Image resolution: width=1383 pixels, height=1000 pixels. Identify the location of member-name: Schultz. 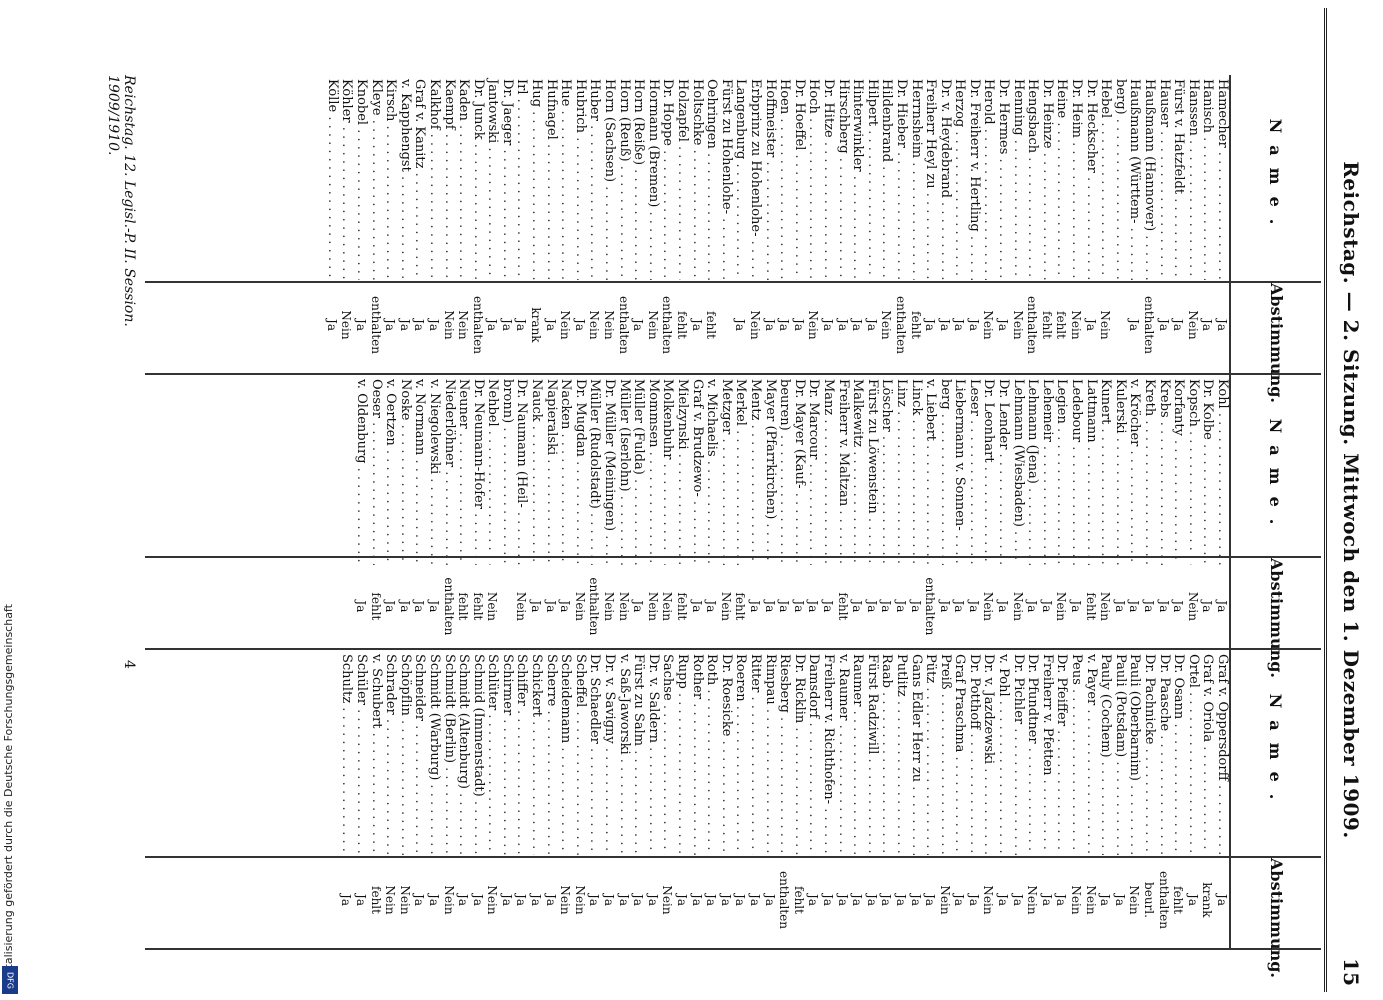
(346, 752).